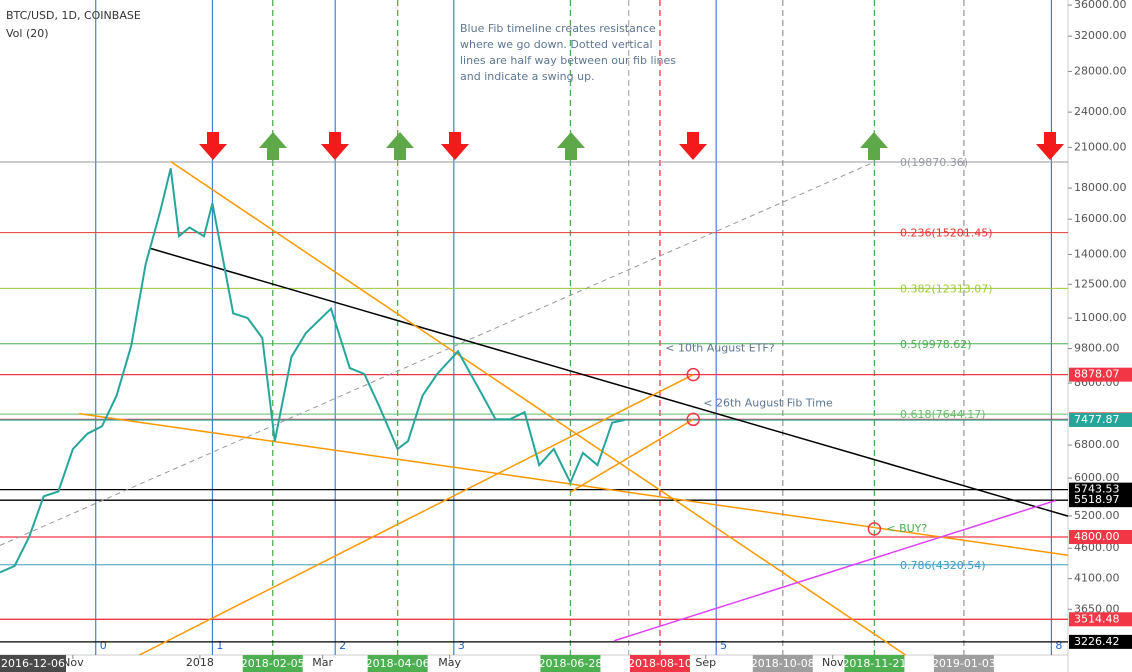 The width and height of the screenshot is (1132, 672). Describe the element at coordinates (1097, 618) in the screenshot. I see `price-label: 3514.48` at that location.